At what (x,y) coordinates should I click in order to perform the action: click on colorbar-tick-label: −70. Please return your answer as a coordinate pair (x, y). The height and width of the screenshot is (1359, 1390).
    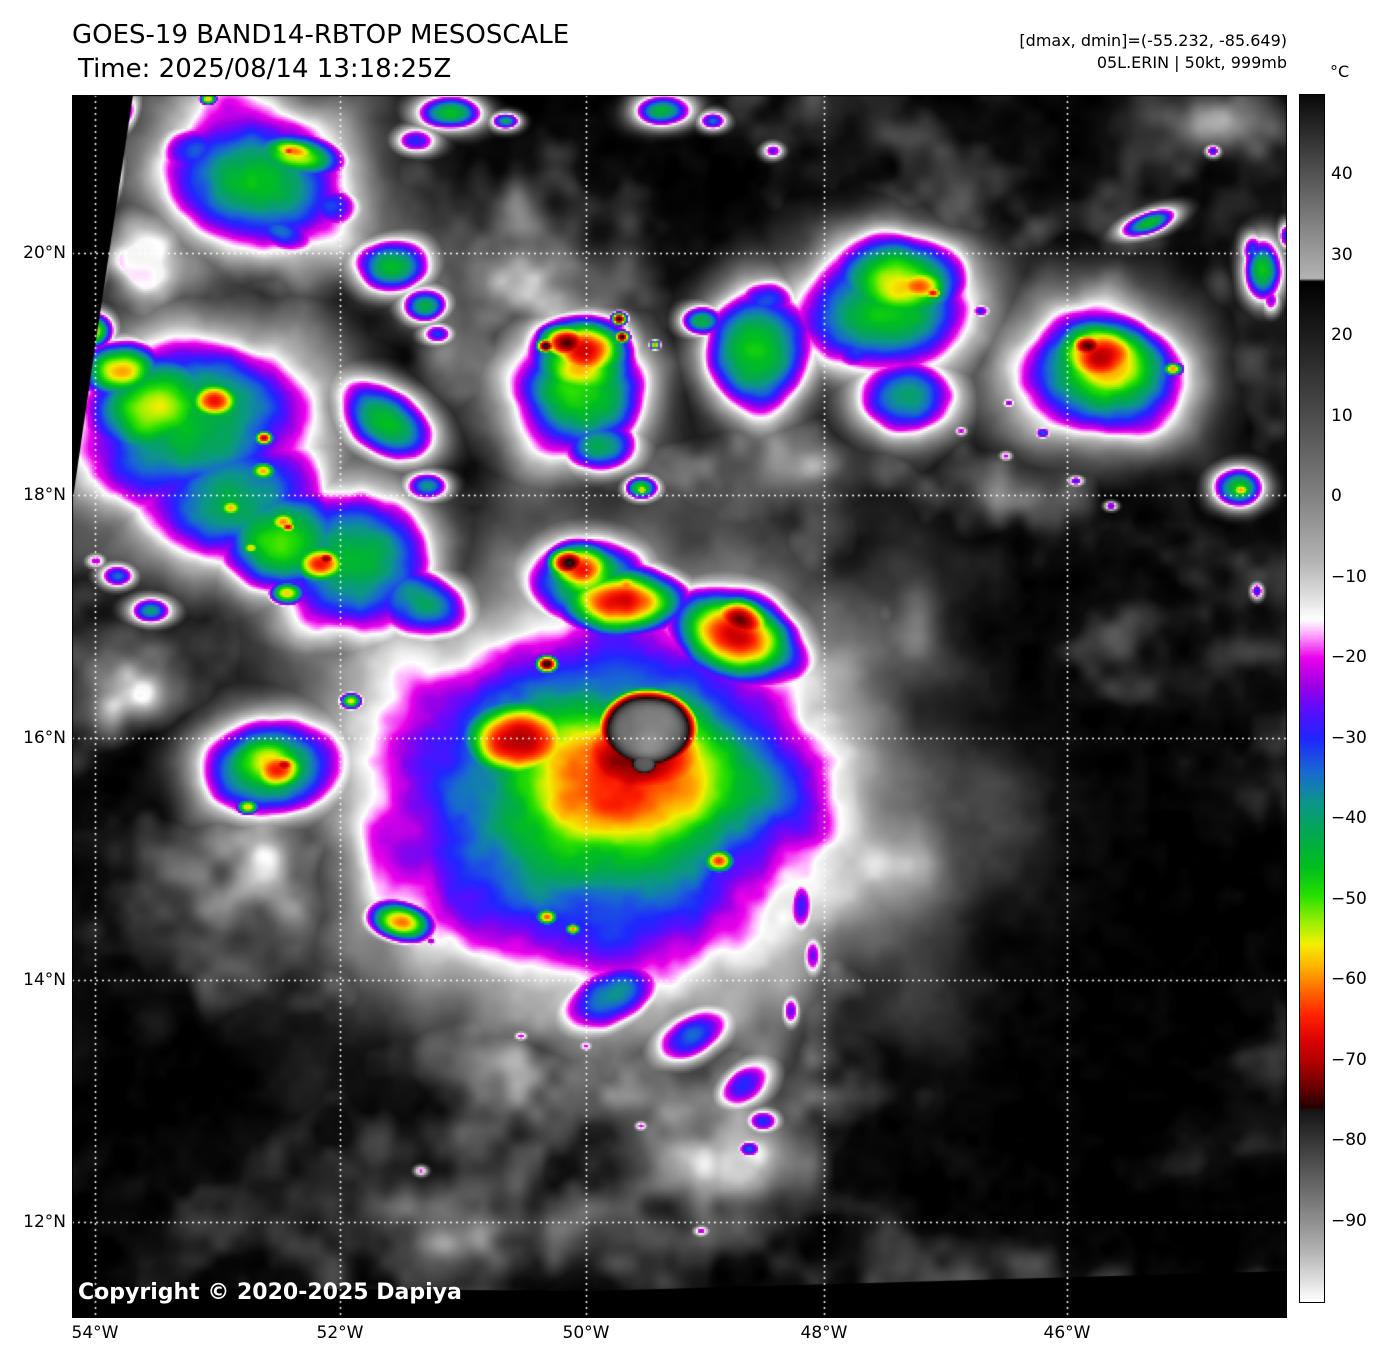
    Looking at the image, I should click on (1349, 1059).